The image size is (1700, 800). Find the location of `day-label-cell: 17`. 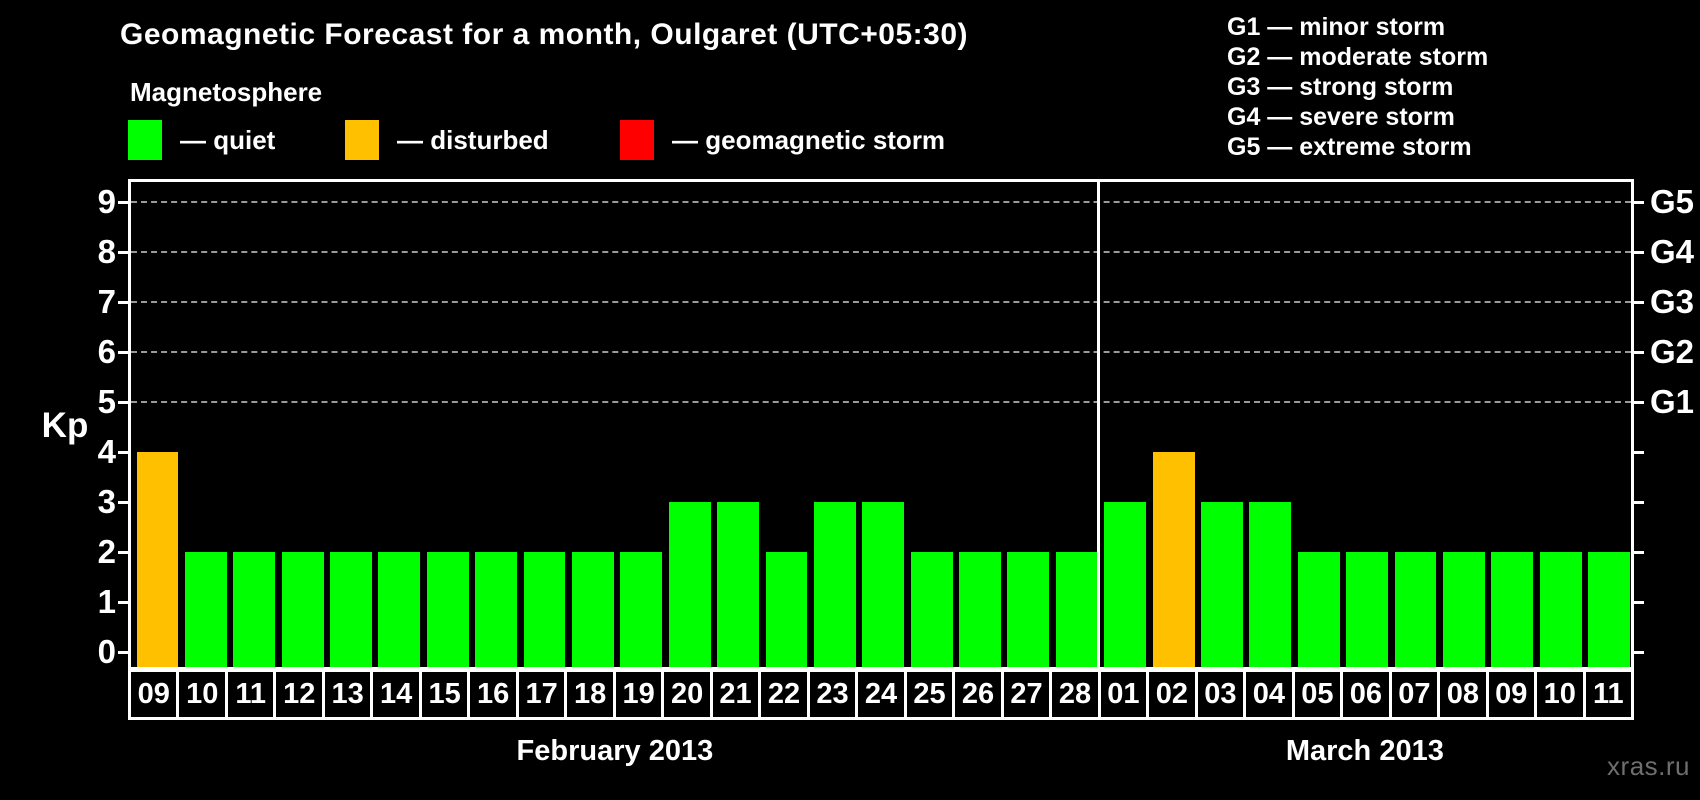

day-label-cell: 17 is located at coordinates (539, 694).